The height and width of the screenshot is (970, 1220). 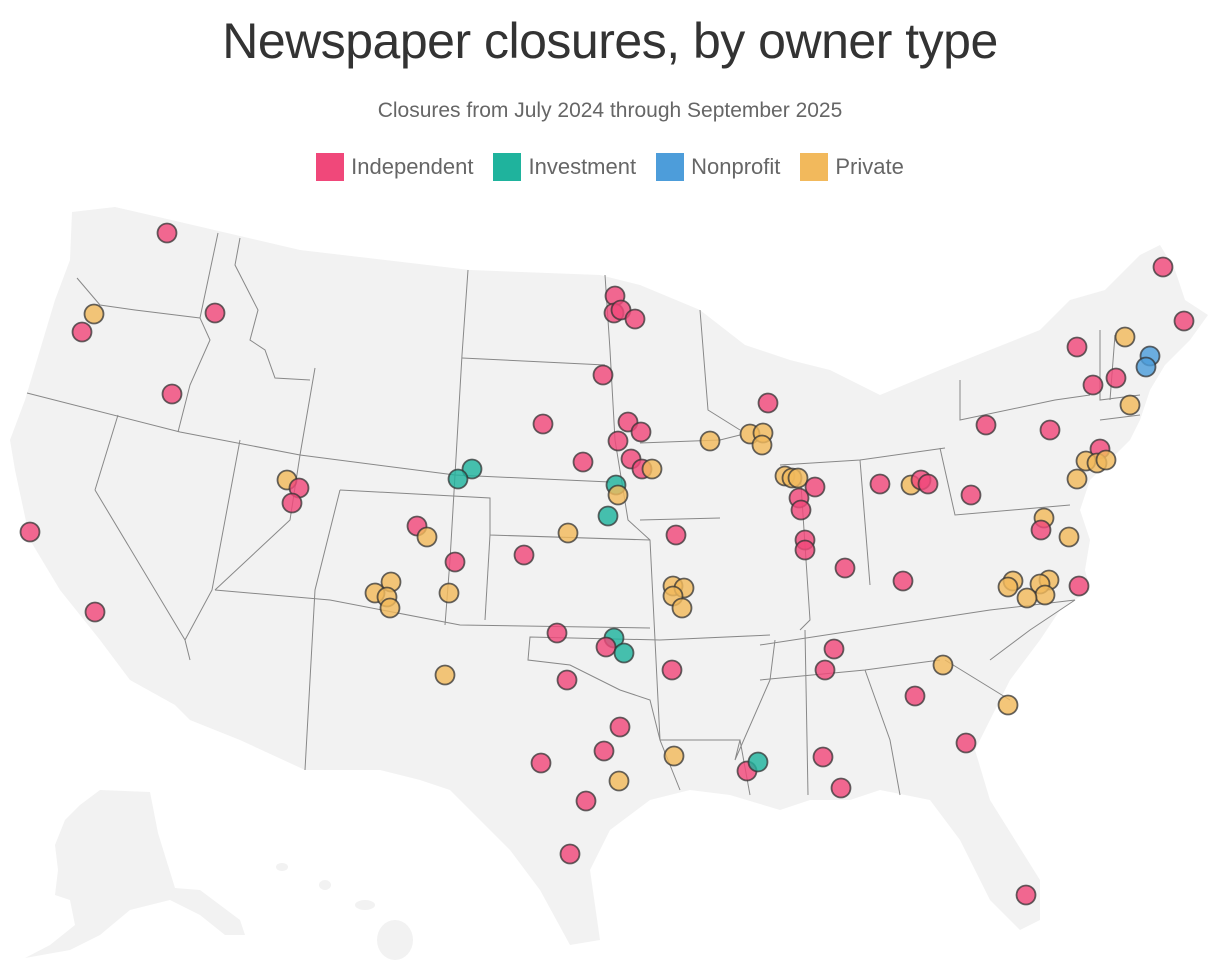 What do you see at coordinates (135, 874) in the screenshot?
I see `alaska-shape` at bounding box center [135, 874].